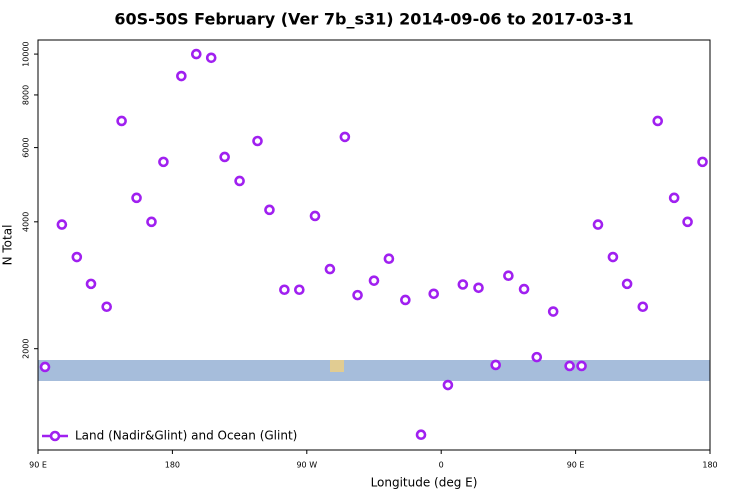  What do you see at coordinates (55, 436) in the screenshot?
I see `legend-marker` at bounding box center [55, 436].